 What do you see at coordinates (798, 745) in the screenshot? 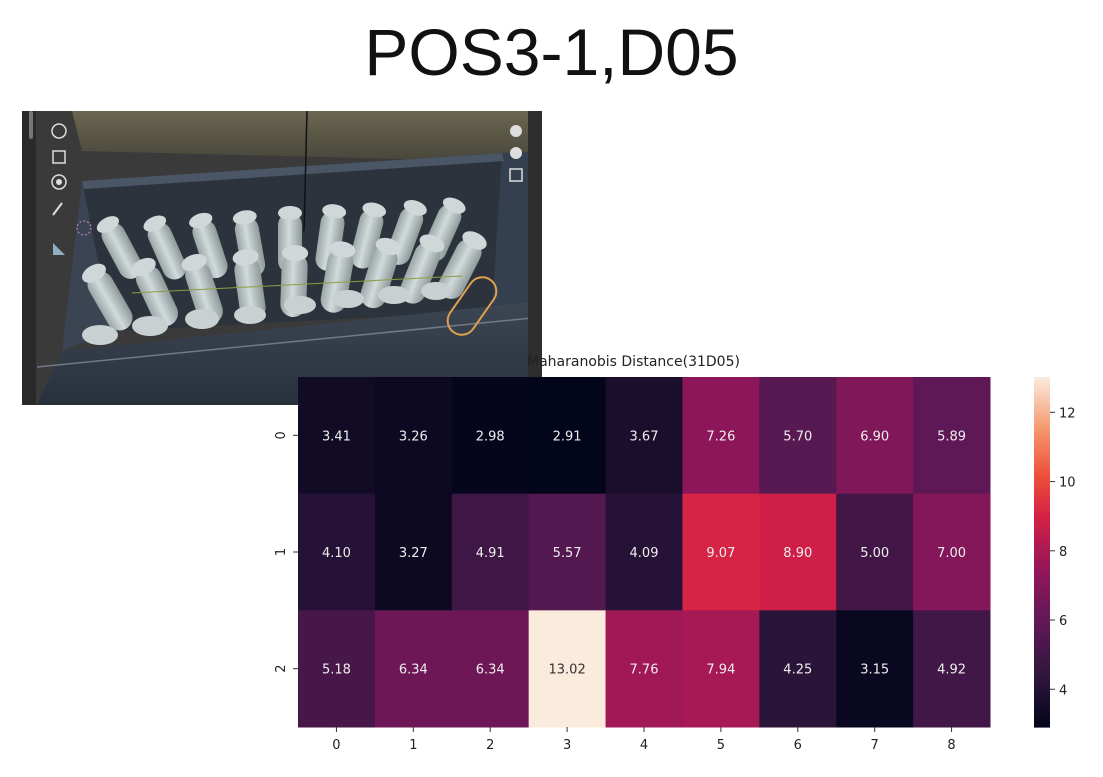
I see `x-tick-label: 6` at bounding box center [798, 745].